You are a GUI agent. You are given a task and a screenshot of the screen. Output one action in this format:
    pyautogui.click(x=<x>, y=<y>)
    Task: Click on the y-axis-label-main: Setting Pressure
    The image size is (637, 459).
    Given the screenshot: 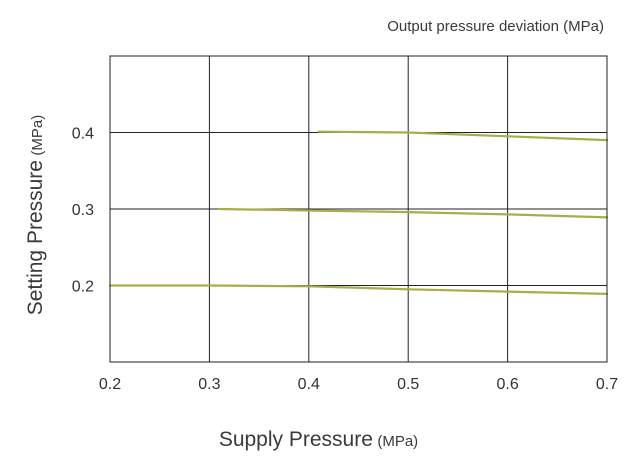 What is the action you would take?
    pyautogui.click(x=35, y=238)
    